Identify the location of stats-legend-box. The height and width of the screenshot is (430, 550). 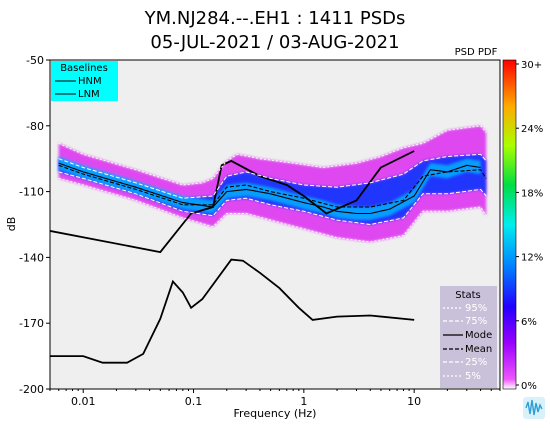
(468, 337).